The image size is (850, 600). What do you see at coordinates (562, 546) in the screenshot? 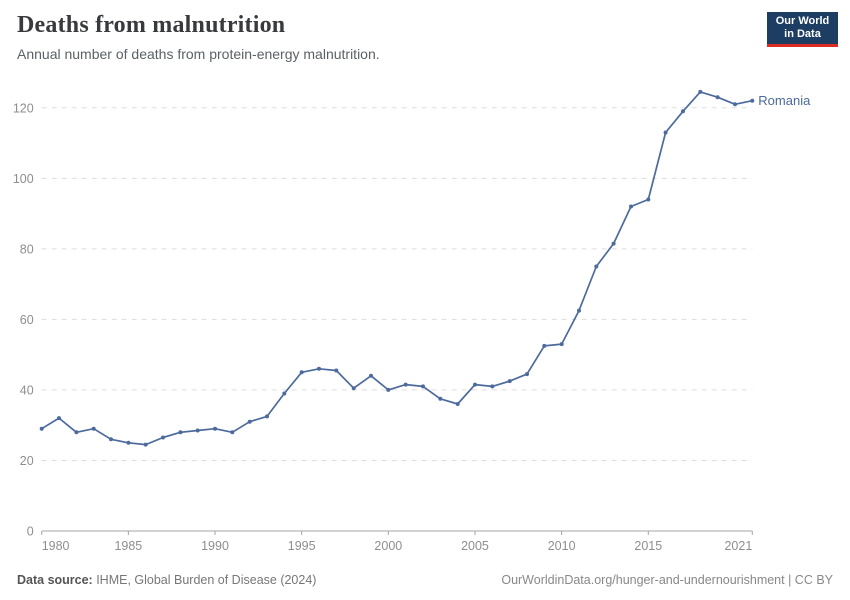
I see `x-tick-label: 2010` at bounding box center [562, 546].